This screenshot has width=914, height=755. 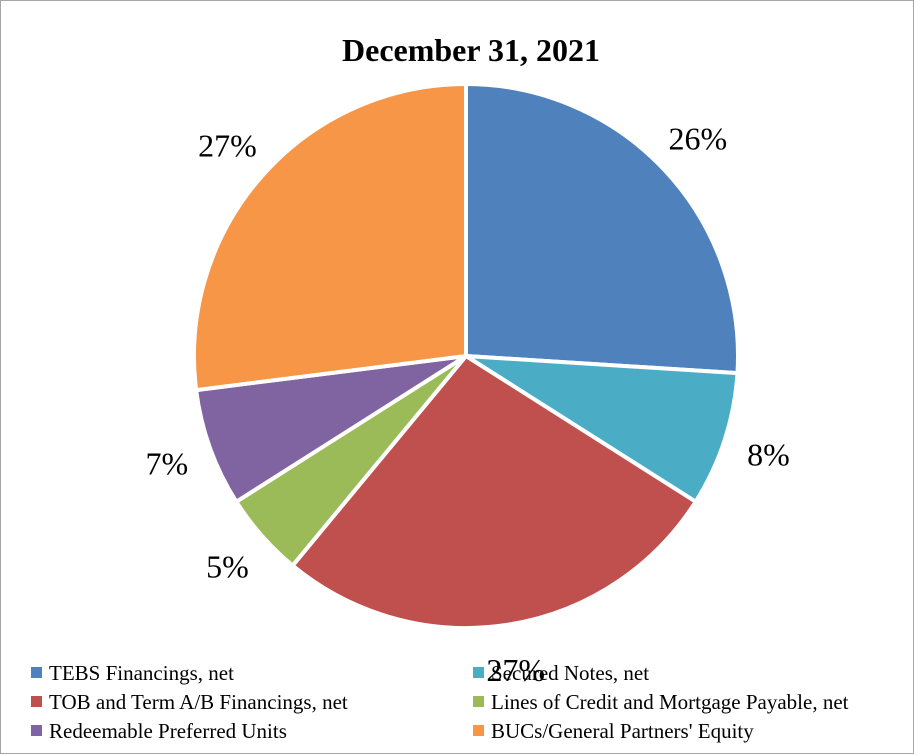 What do you see at coordinates (622, 731) in the screenshot?
I see `legend-label-bucs-general-partners-equity: BUCs/General Partners' Equity` at bounding box center [622, 731].